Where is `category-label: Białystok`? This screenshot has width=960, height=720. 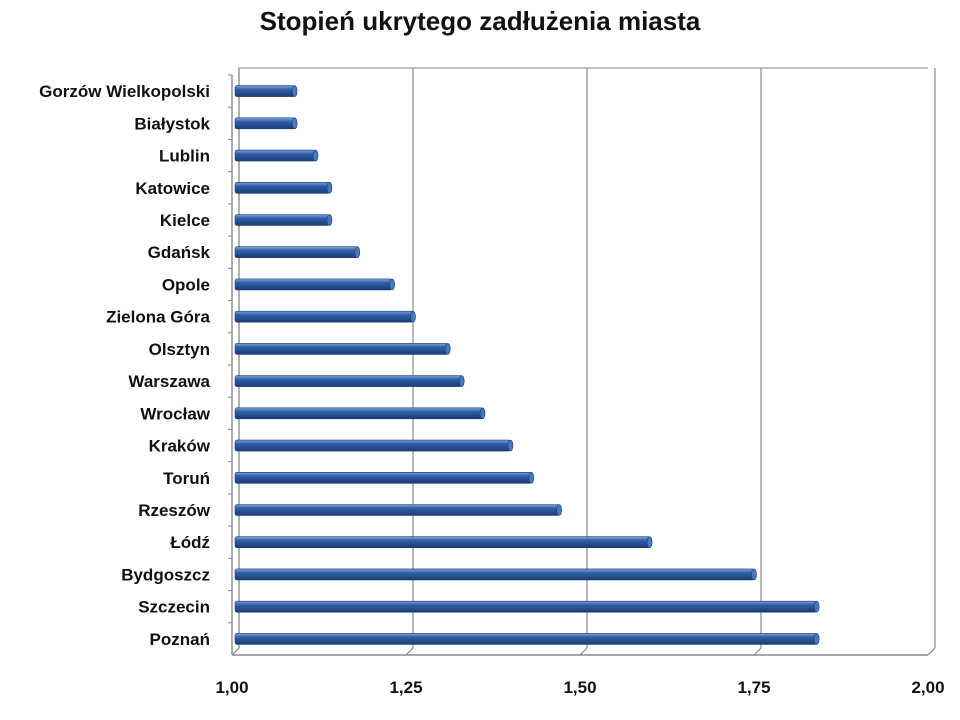
category-label: Białystok is located at coordinates (172, 123).